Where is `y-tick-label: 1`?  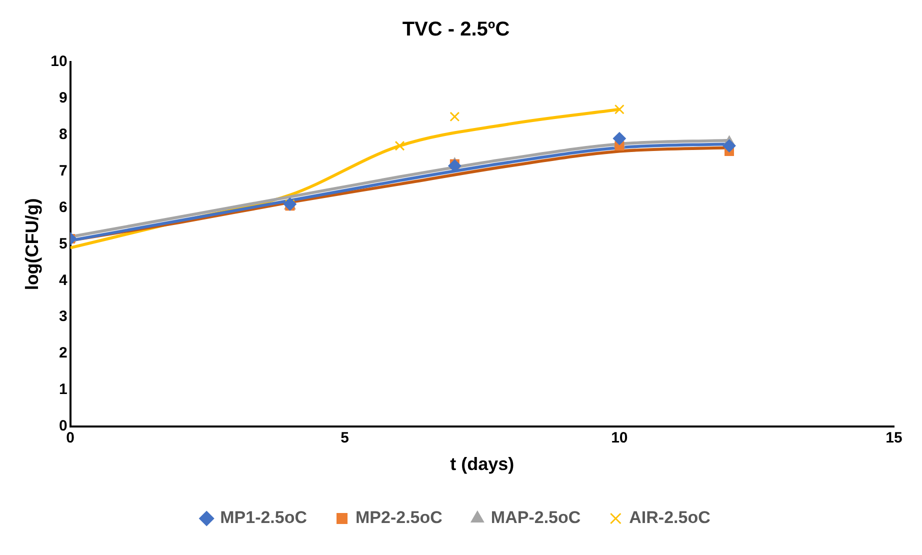
y-tick-label: 1 is located at coordinates (63, 389).